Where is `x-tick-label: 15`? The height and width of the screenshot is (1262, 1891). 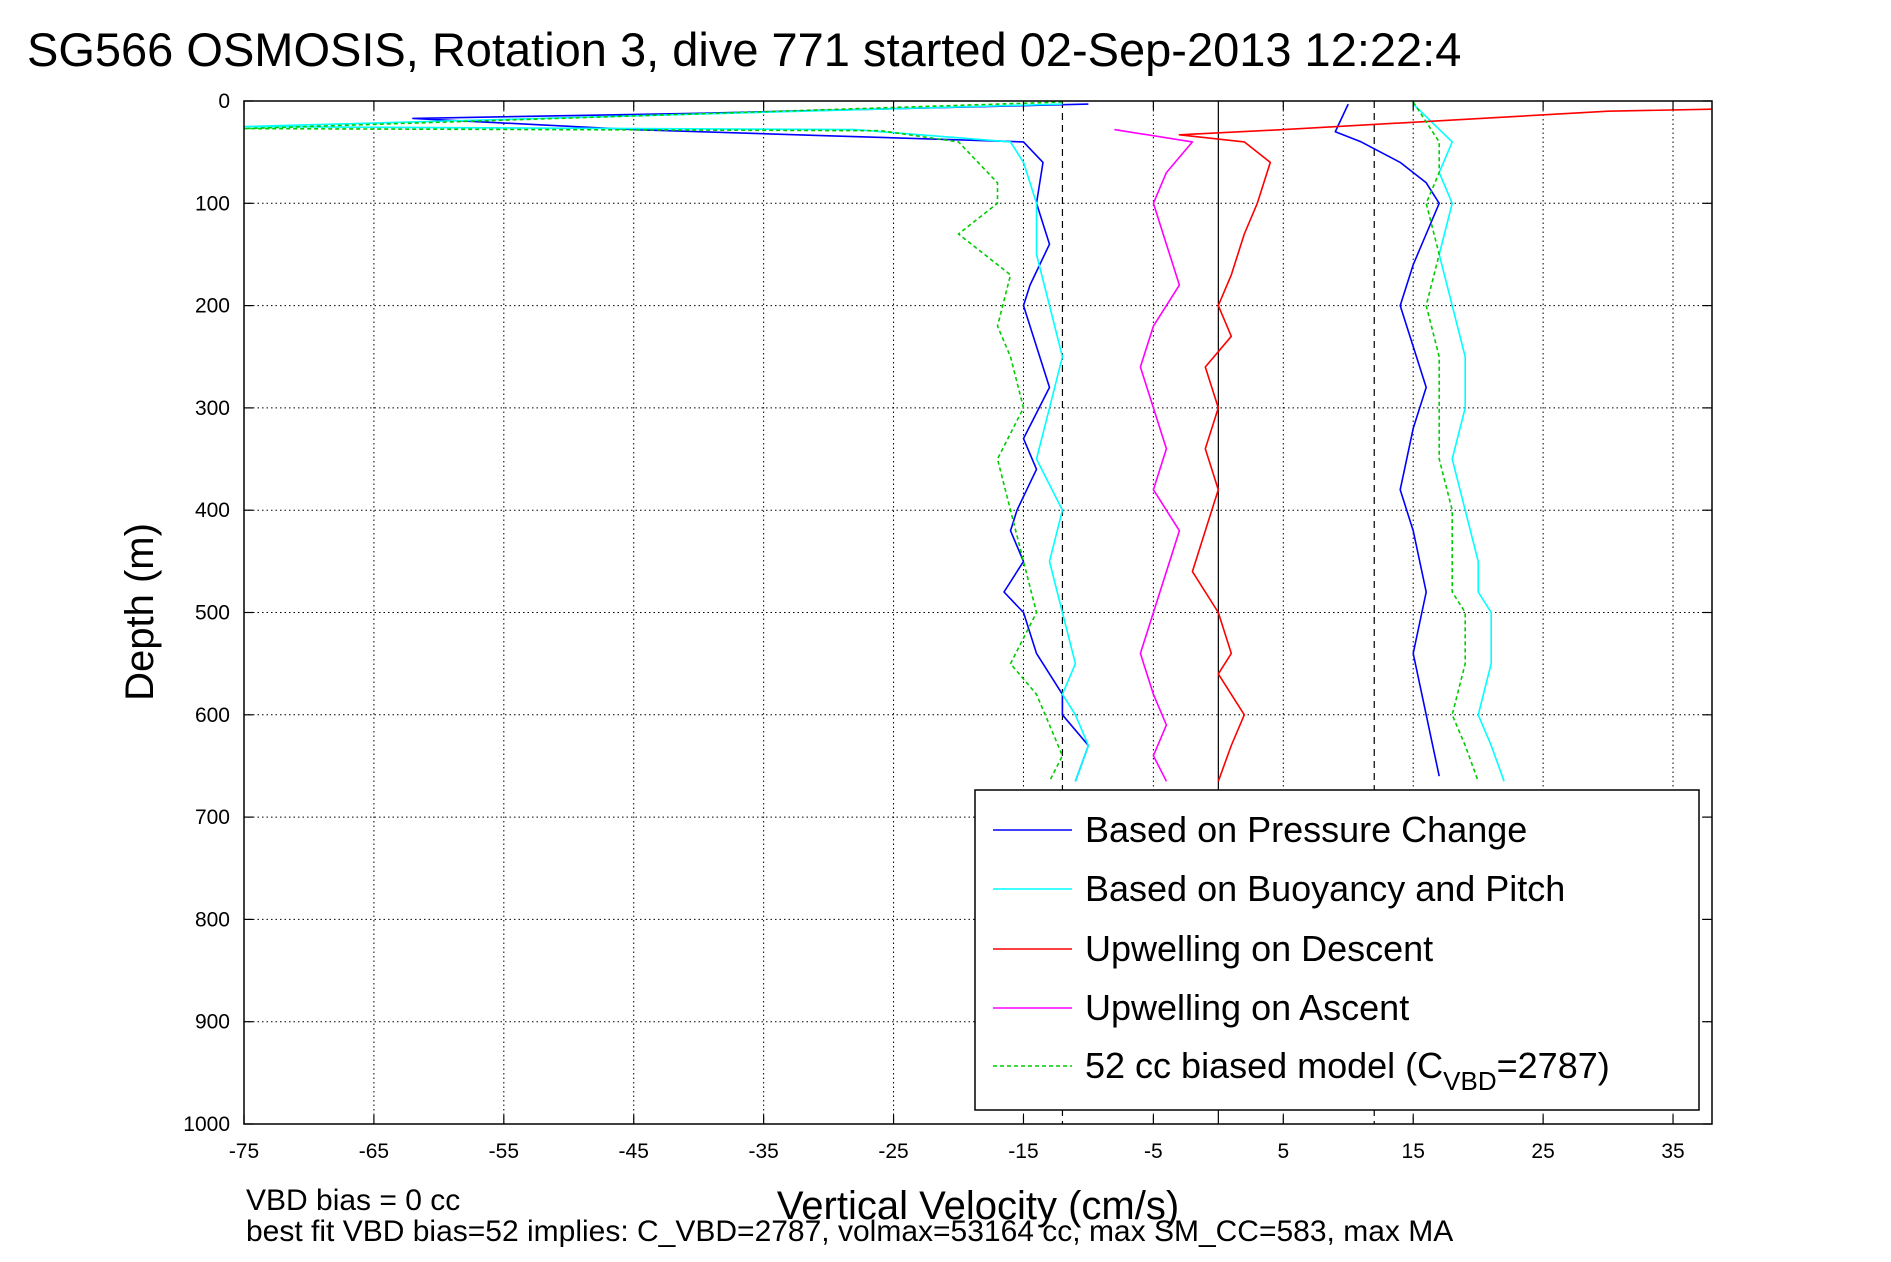 x-tick-label: 15 is located at coordinates (1413, 1151).